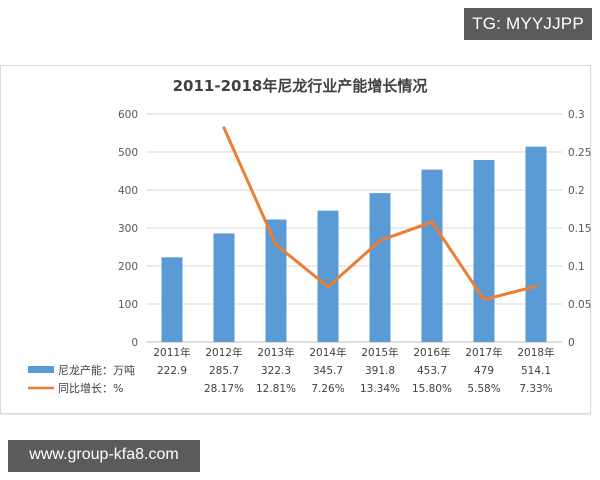  Describe the element at coordinates (128, 153) in the screenshot. I see `left-y-tick-label: 500` at that location.